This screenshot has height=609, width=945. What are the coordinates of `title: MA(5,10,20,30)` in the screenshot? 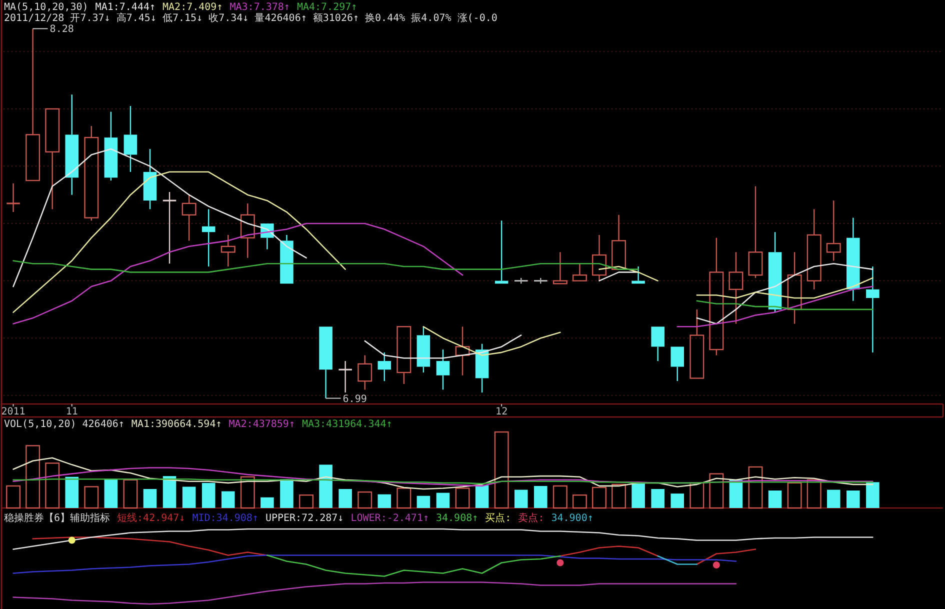 It's located at (46, 7).